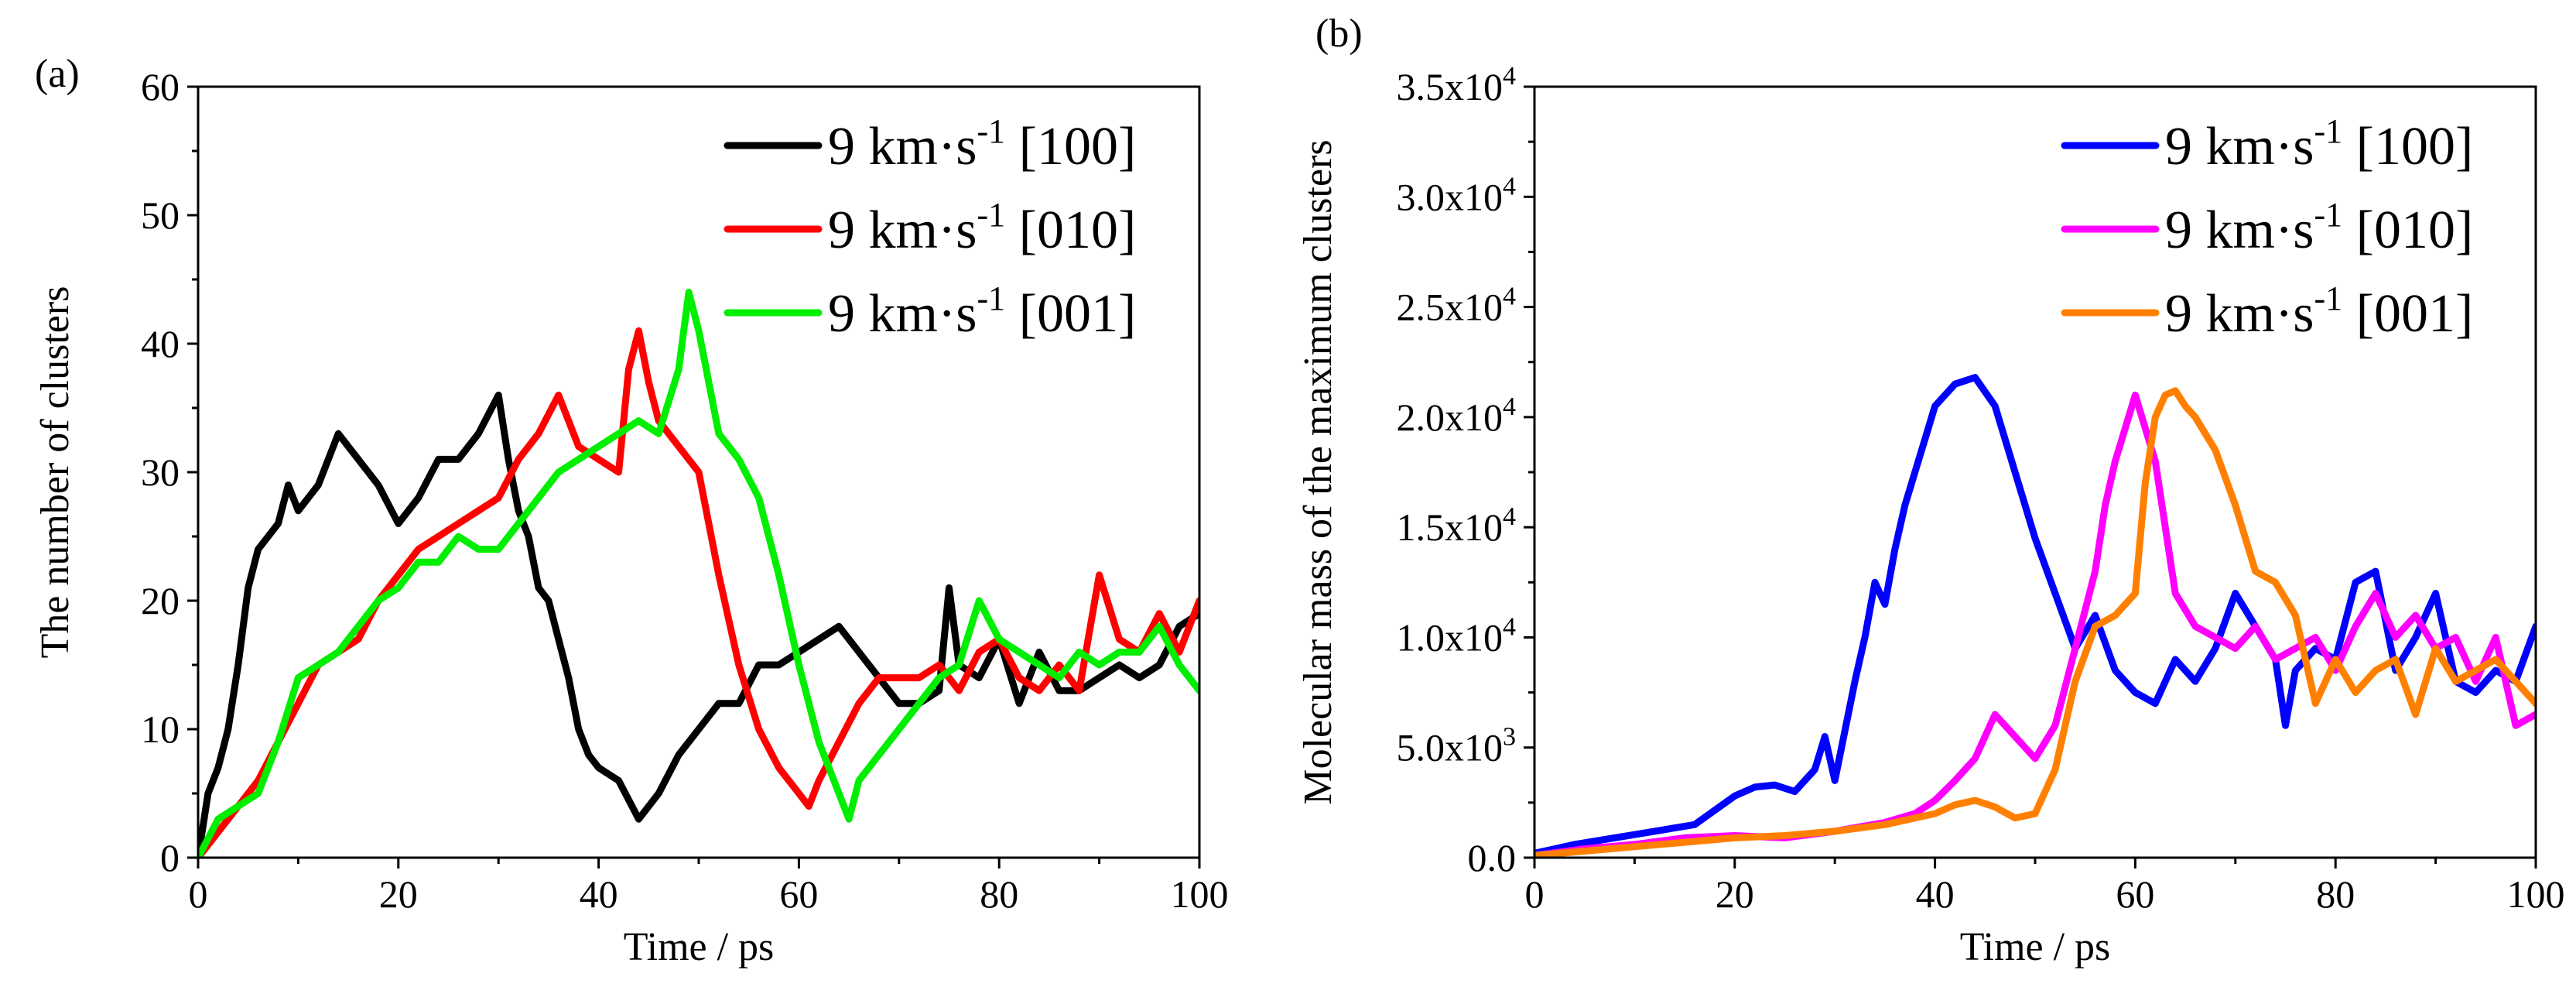 The width and height of the screenshot is (2576, 997). I want to click on y-tick-label: 1.5x10⁴, so click(1457, 525).